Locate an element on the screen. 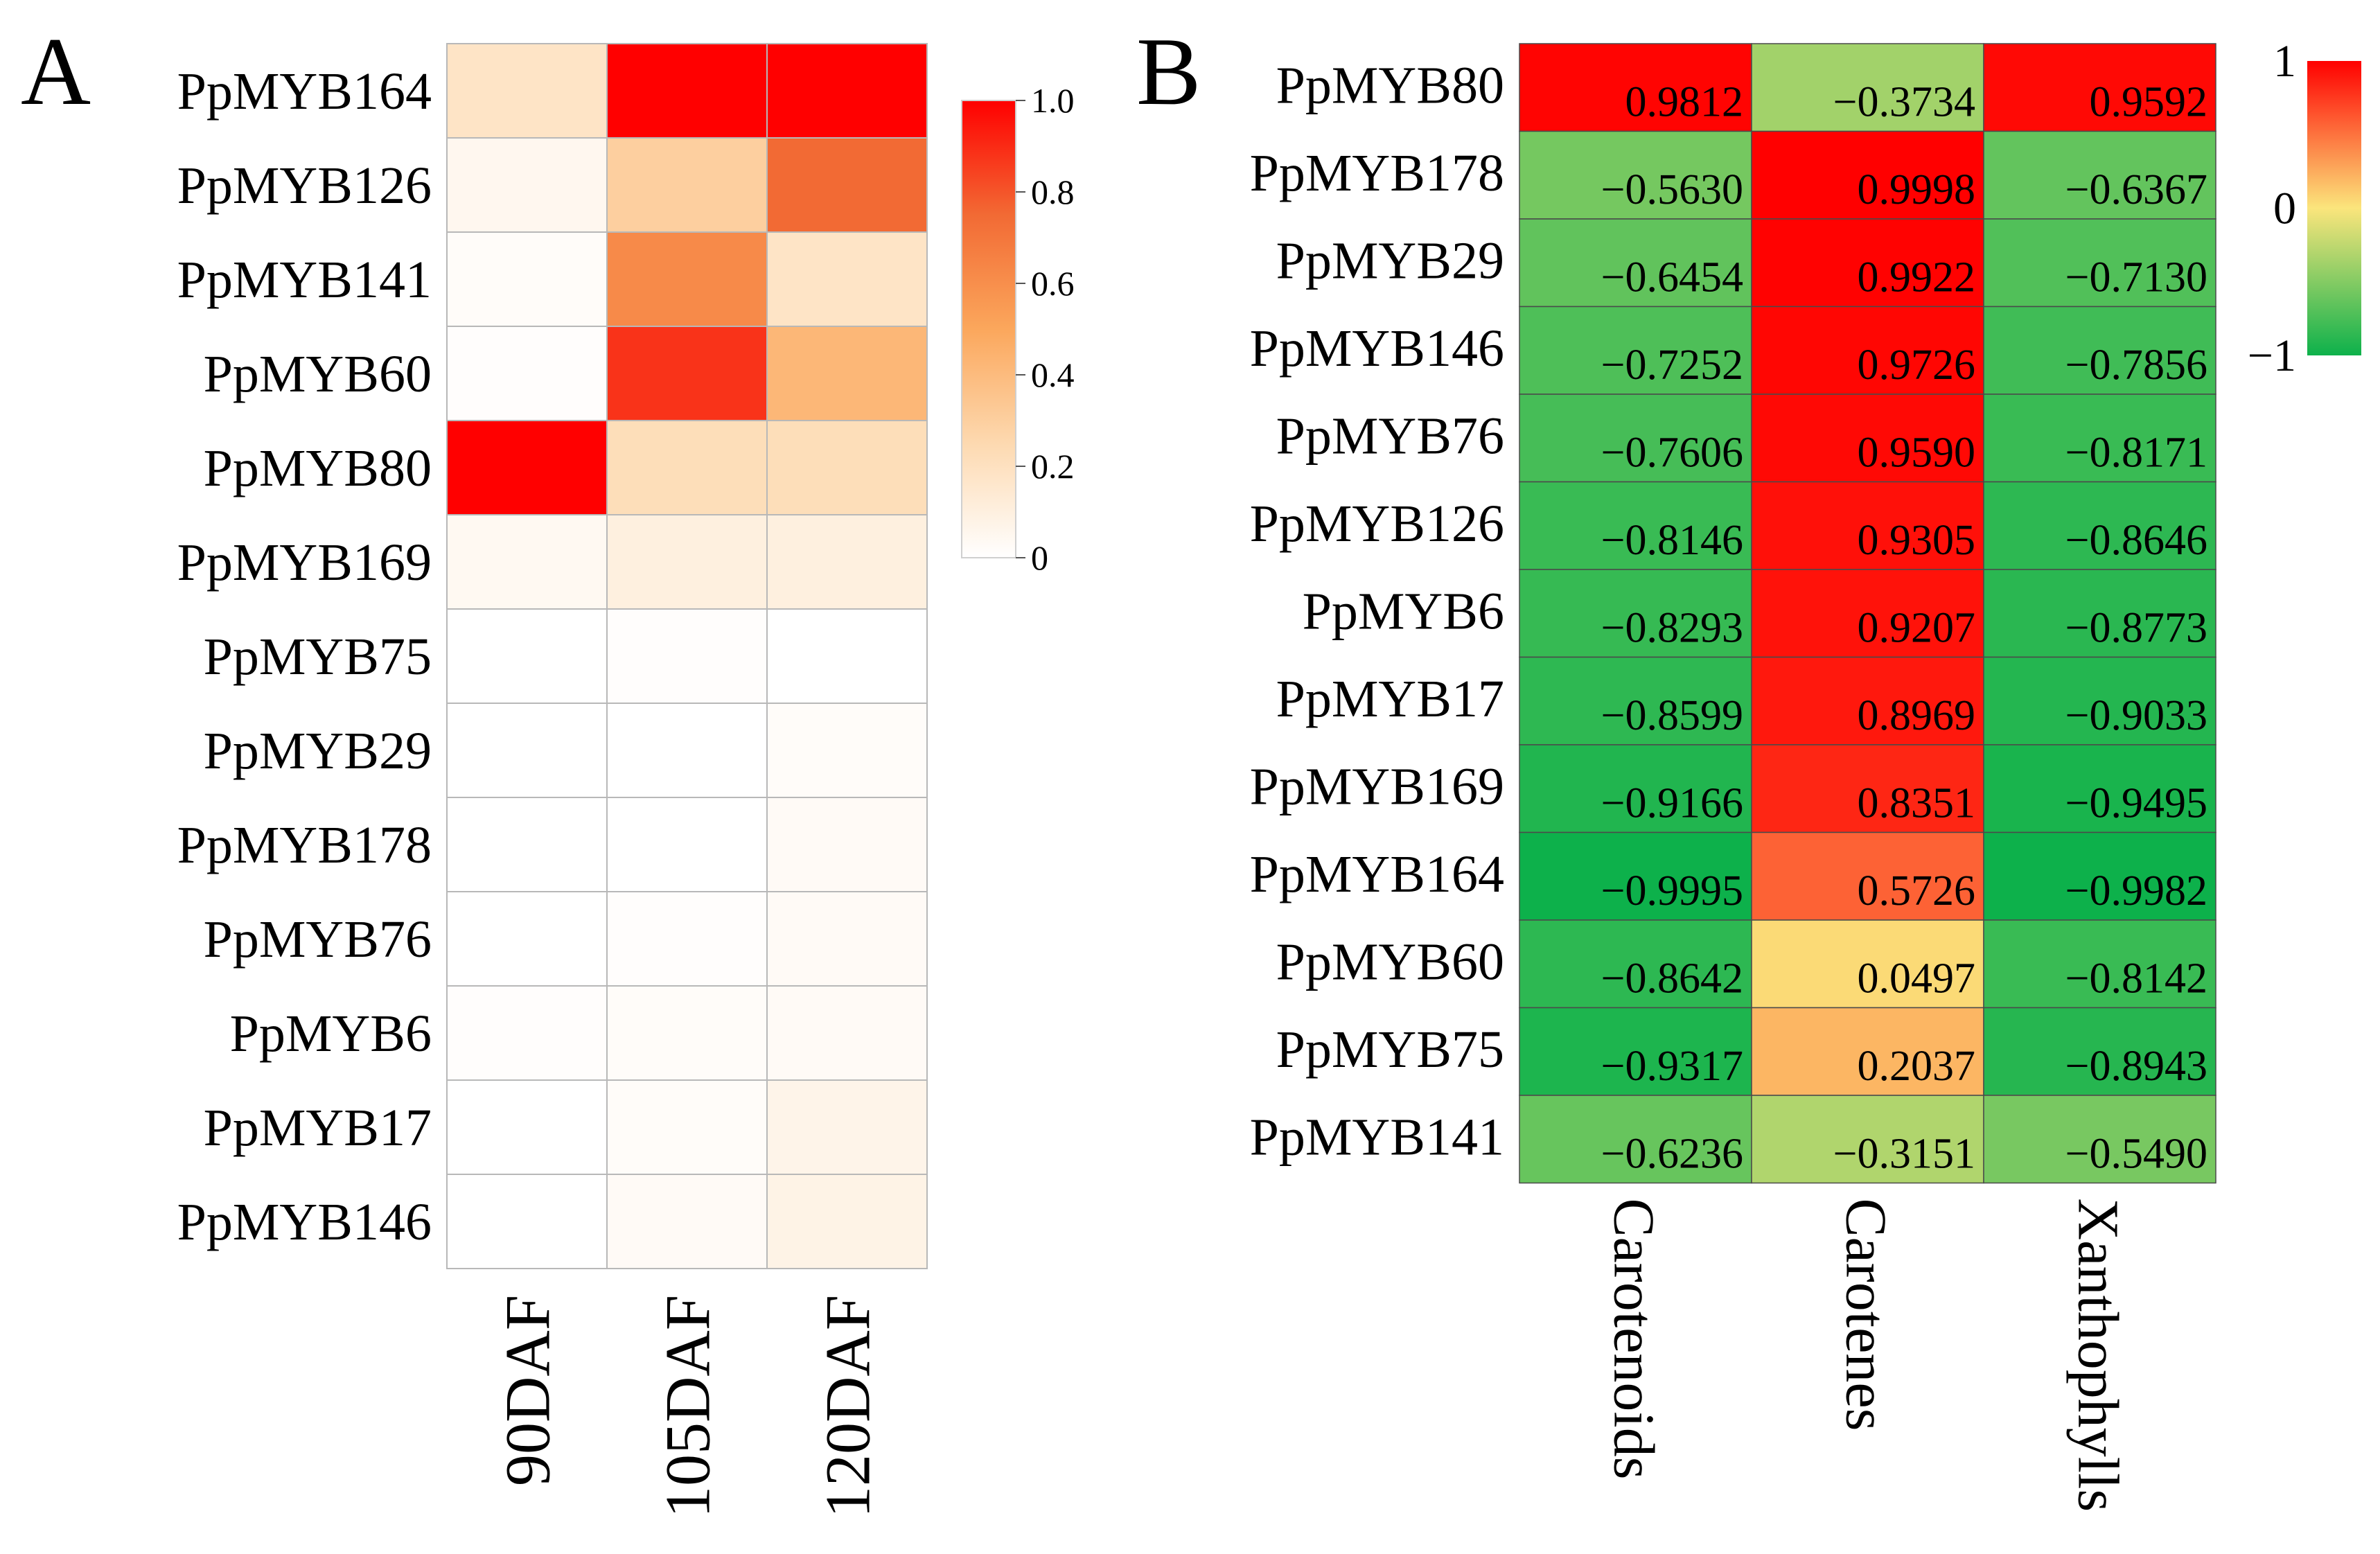  cell-a-ppmyb6-120daf is located at coordinates (847, 1033).